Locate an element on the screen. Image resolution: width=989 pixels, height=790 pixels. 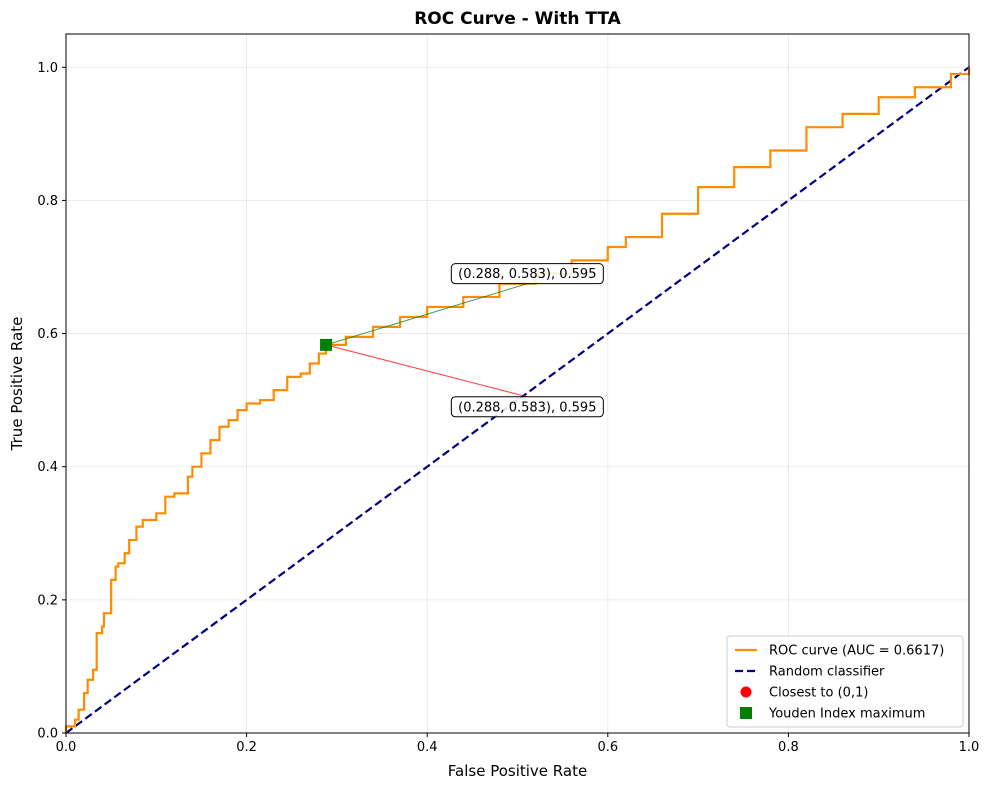
legend-circle-swatch is located at coordinates (746, 692).